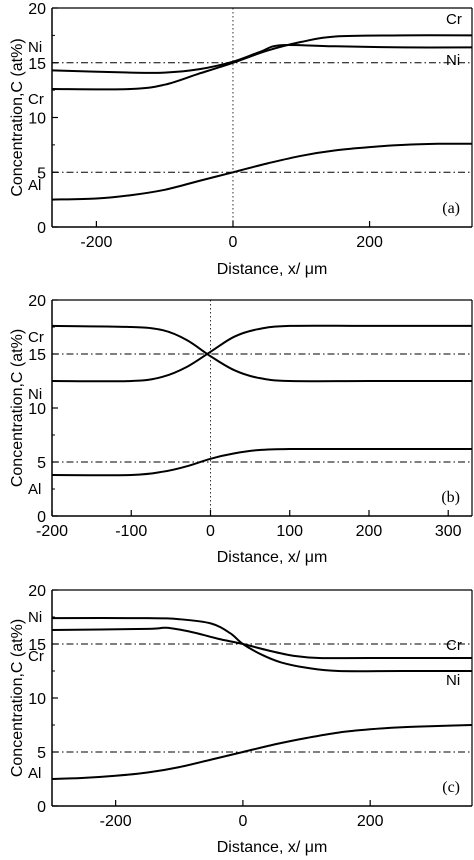 This screenshot has width=474, height=860. Describe the element at coordinates (448, 531) in the screenshot. I see `x-tick-label: 300` at that location.